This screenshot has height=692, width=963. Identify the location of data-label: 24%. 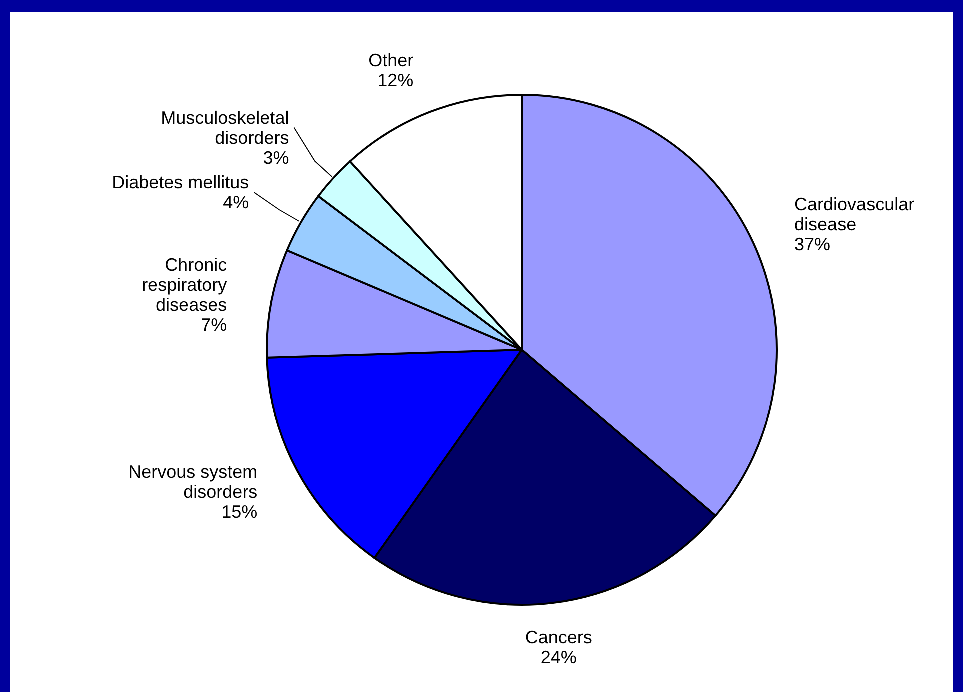
(558, 658).